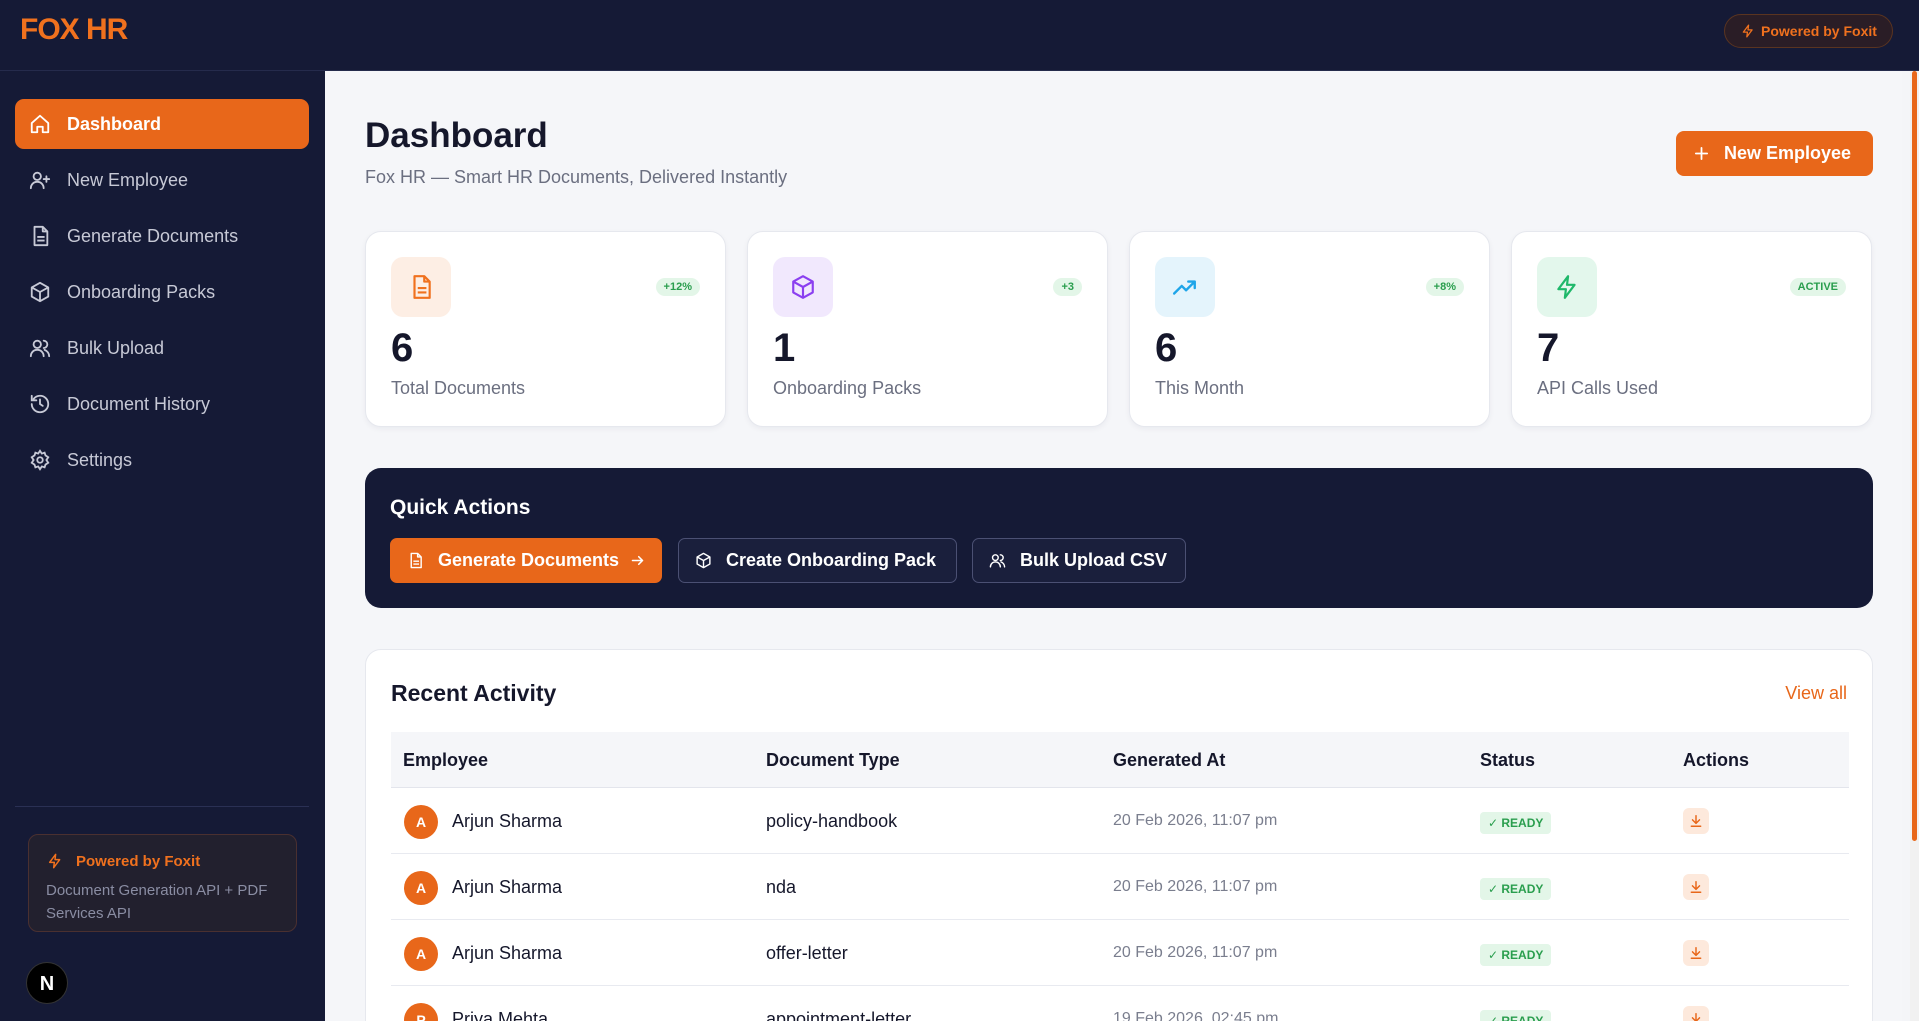 Image resolution: width=1919 pixels, height=1021 pixels. Describe the element at coordinates (637, 560) in the screenshot. I see `arrow-right-icon` at that location.